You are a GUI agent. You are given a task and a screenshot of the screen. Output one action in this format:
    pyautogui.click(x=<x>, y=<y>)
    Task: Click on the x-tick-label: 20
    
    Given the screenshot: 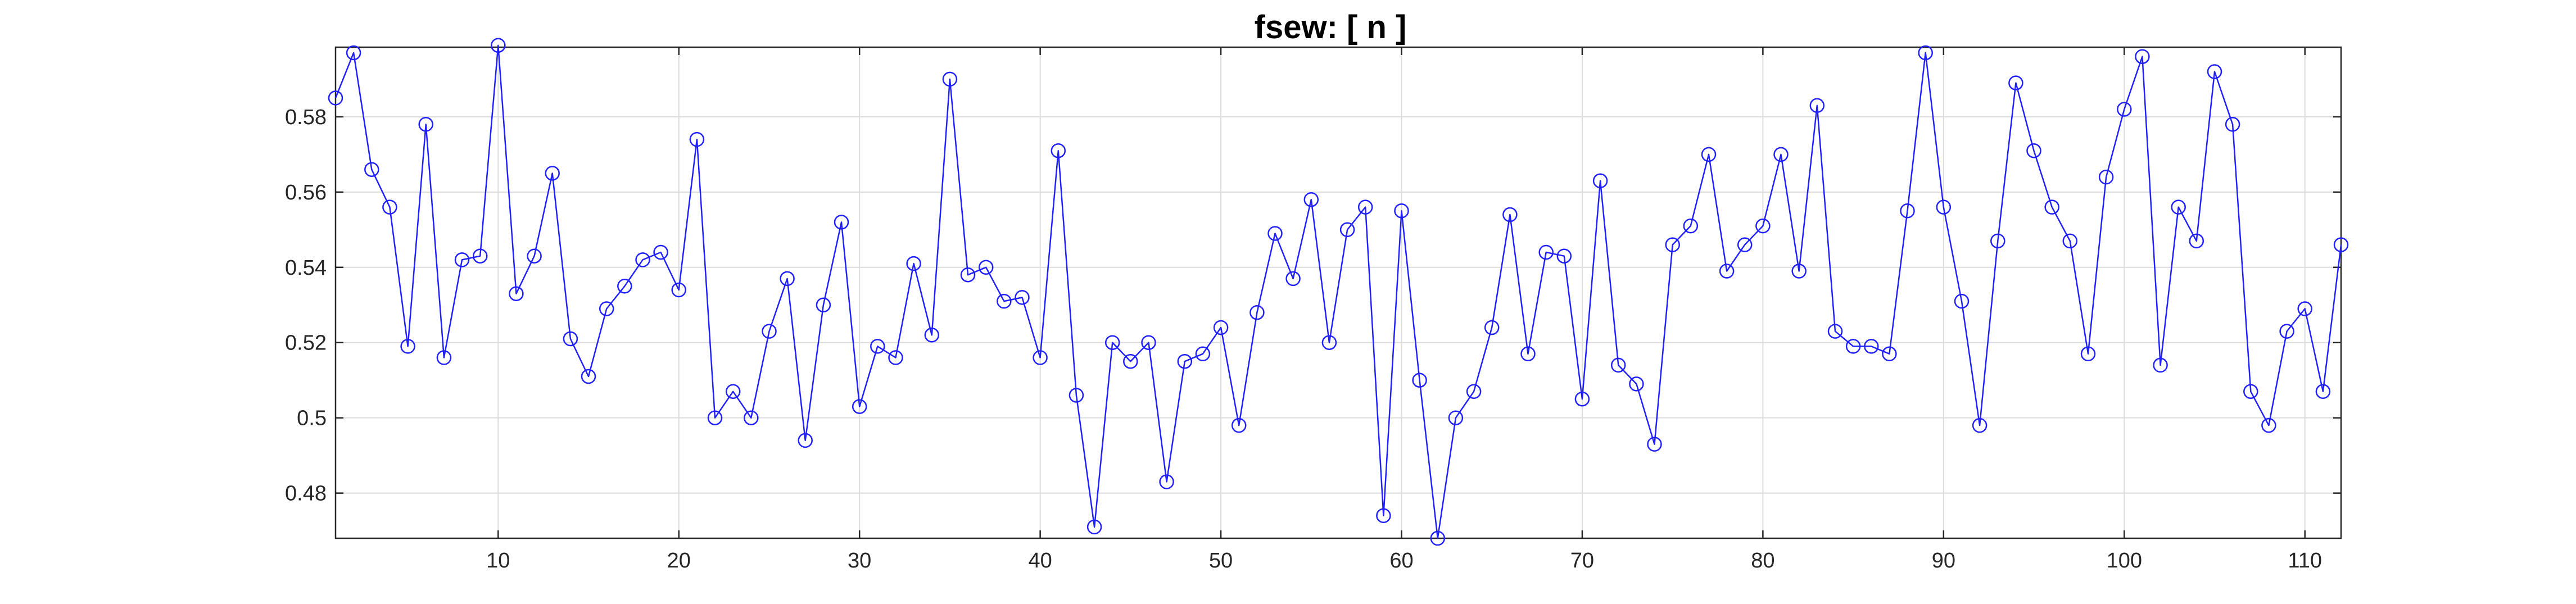 What is the action you would take?
    pyautogui.click(x=679, y=561)
    